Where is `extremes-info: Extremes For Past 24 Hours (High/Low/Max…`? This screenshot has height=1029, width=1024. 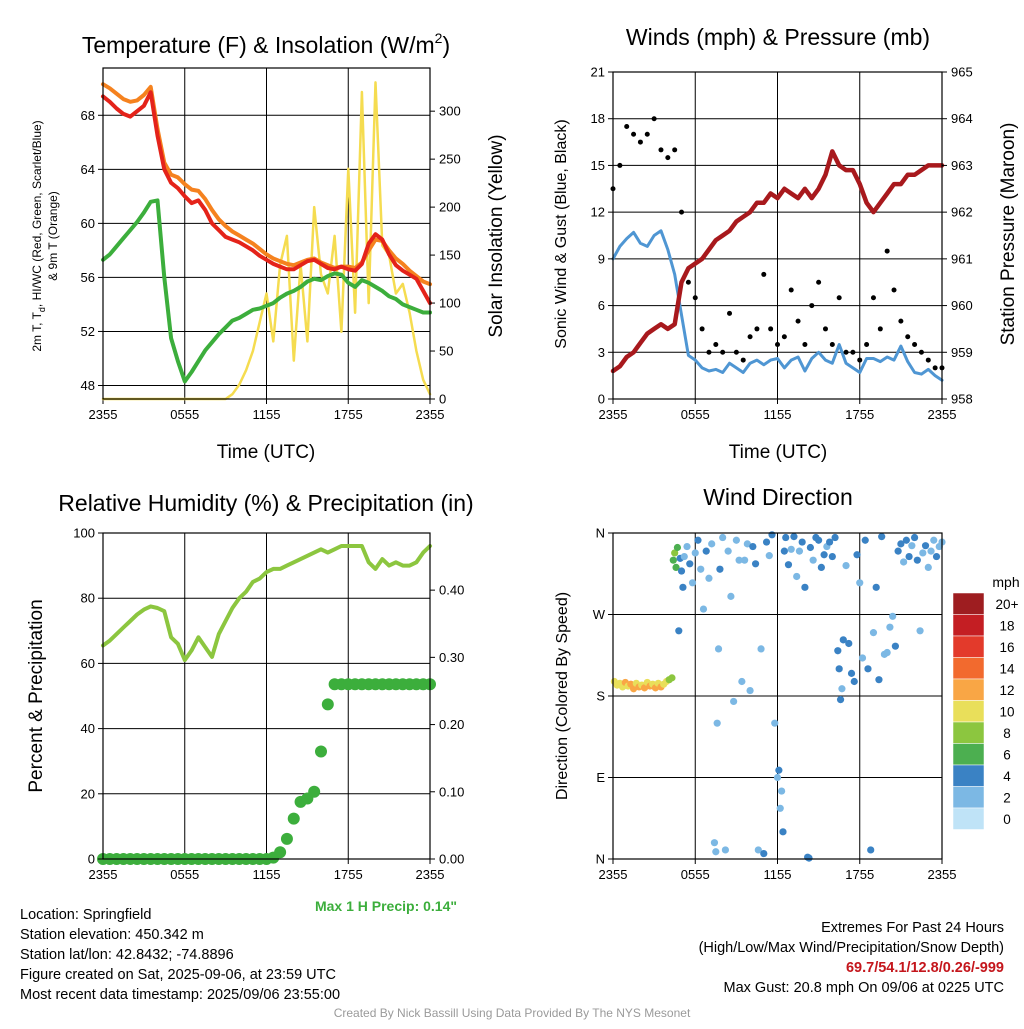
extremes-info: Extremes For Past 24 Hours (High/Low/Max… is located at coordinates (851, 958).